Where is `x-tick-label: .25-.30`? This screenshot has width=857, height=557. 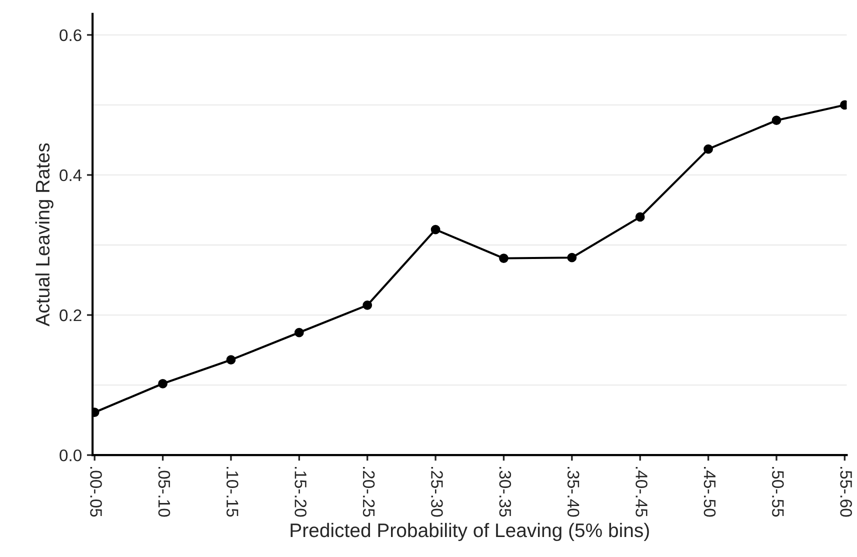 x-tick-label: .25-.30 is located at coordinates (437, 492).